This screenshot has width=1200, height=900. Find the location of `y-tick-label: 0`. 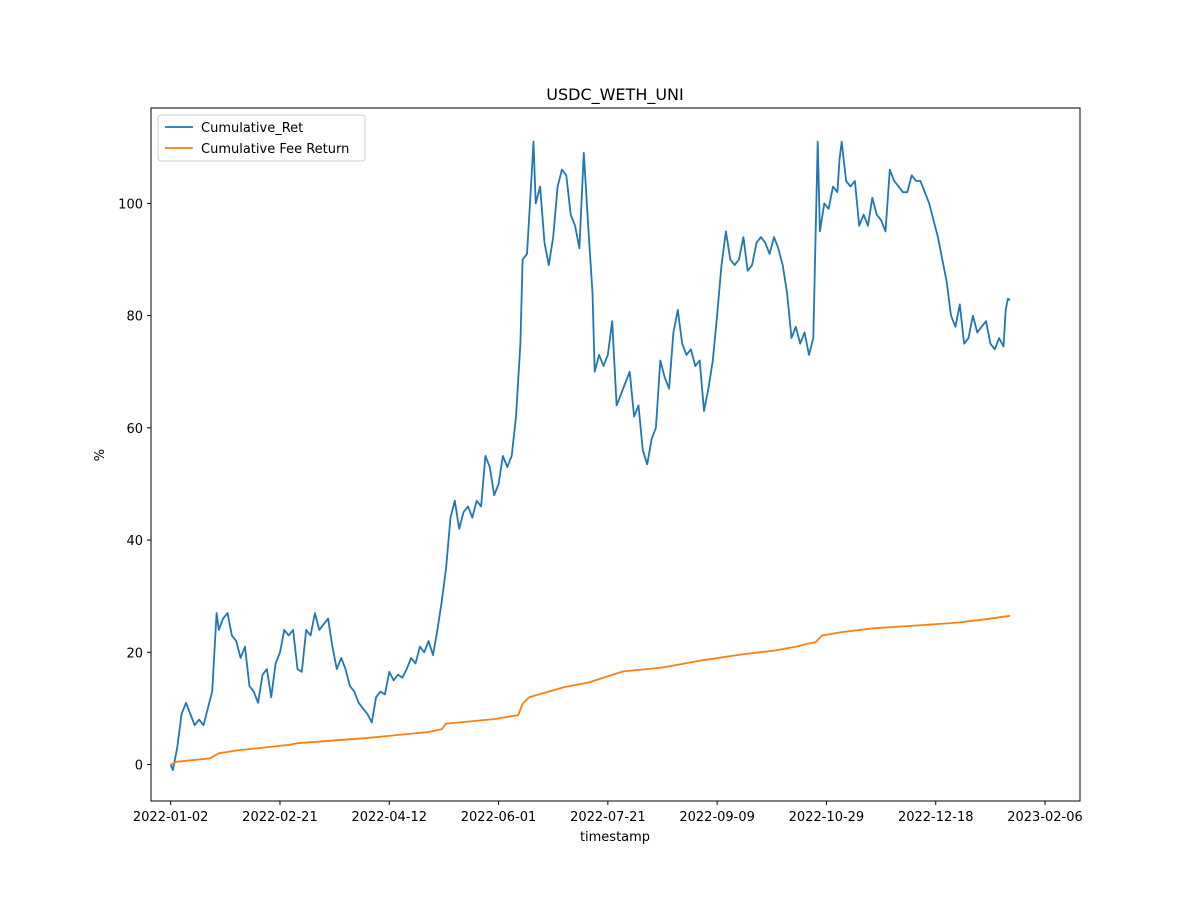

y-tick-label: 0 is located at coordinates (139, 766).